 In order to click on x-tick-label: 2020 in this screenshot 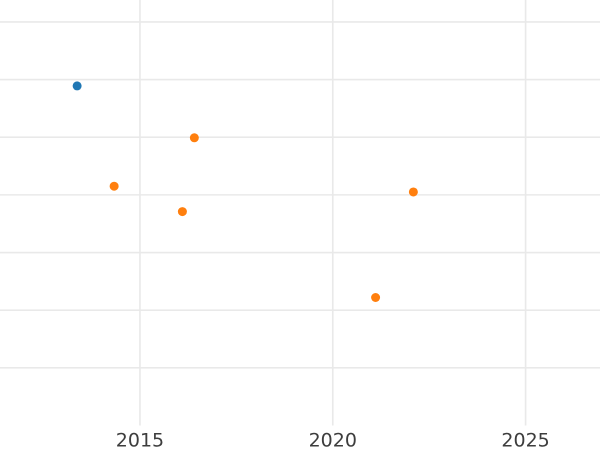, I will do `click(333, 440)`.